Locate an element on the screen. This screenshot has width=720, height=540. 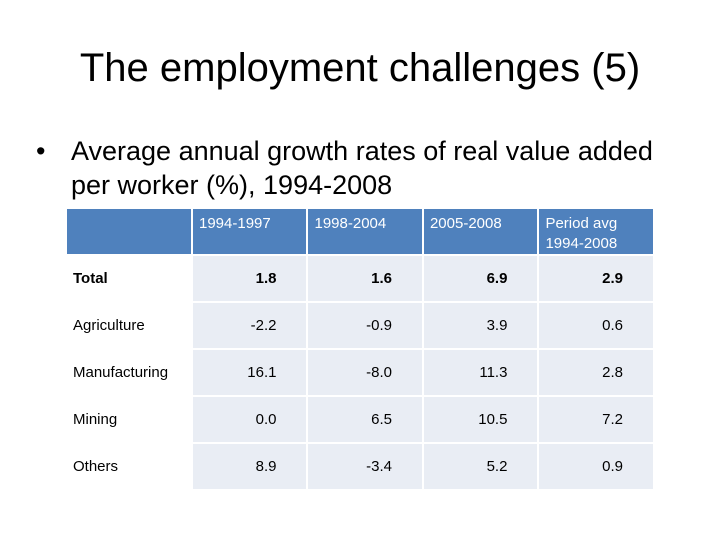
header-1994-1997: 1994-1997 is located at coordinates (250, 231).